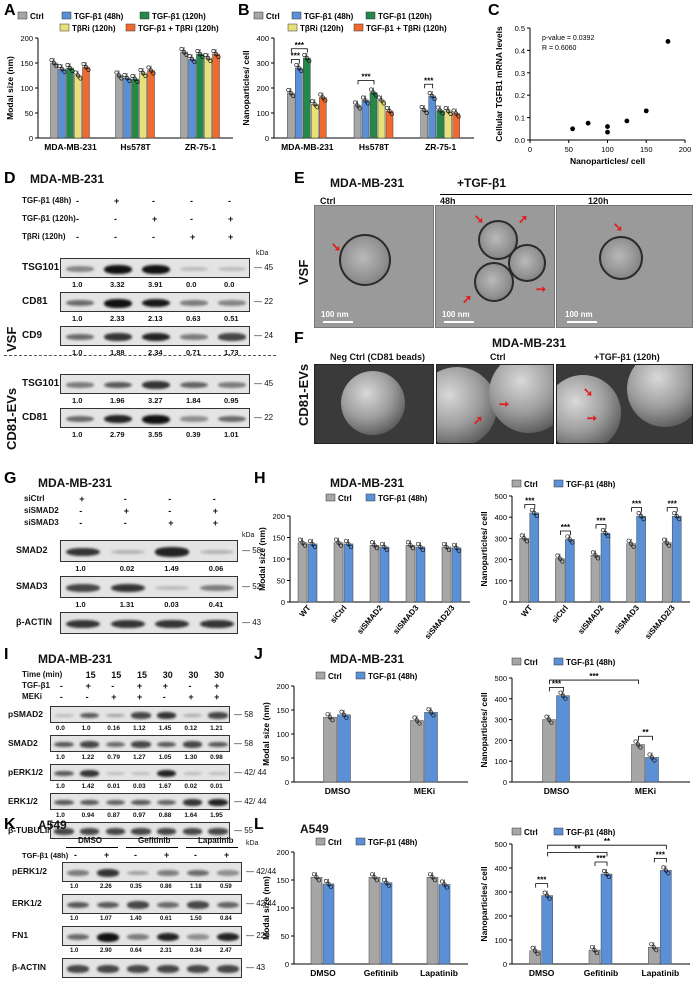 The height and width of the screenshot is (992, 695). I want to click on sem-image-neg, so click(374, 404).